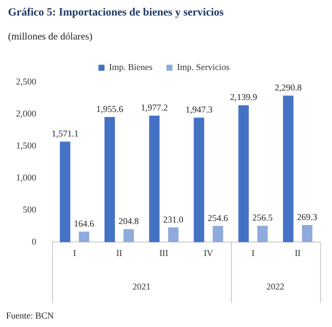  Describe the element at coordinates (199, 109) in the screenshot. I see `data-label: 1,947.3` at that location.